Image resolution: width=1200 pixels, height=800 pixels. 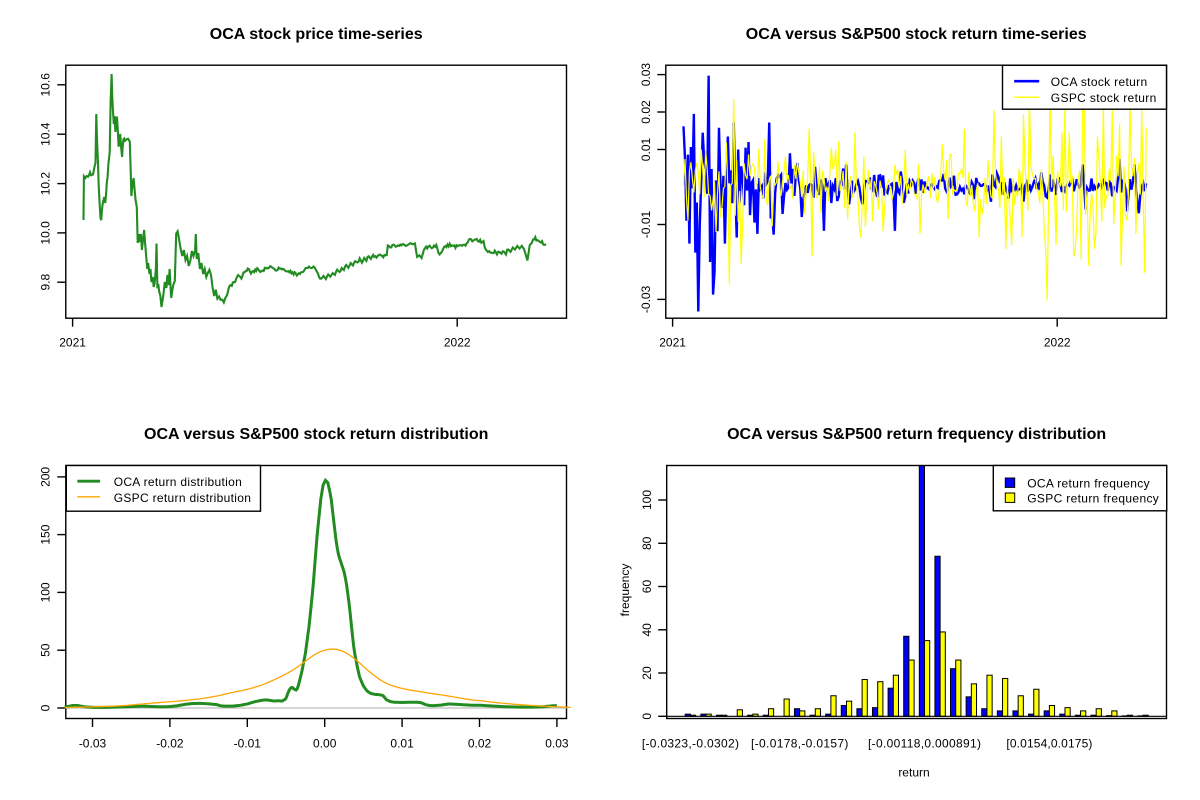 I want to click on svg-text: GSPC return frequency, so click(x=1093, y=498).